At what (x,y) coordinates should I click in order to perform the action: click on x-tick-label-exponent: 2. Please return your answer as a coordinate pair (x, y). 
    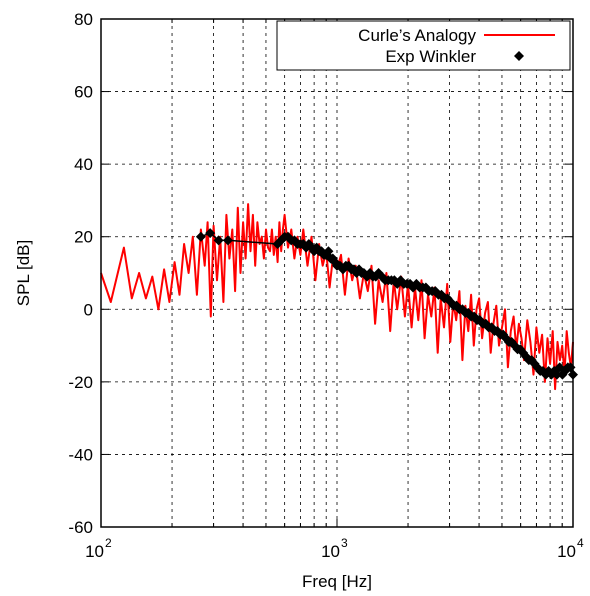
    Looking at the image, I should click on (108, 543).